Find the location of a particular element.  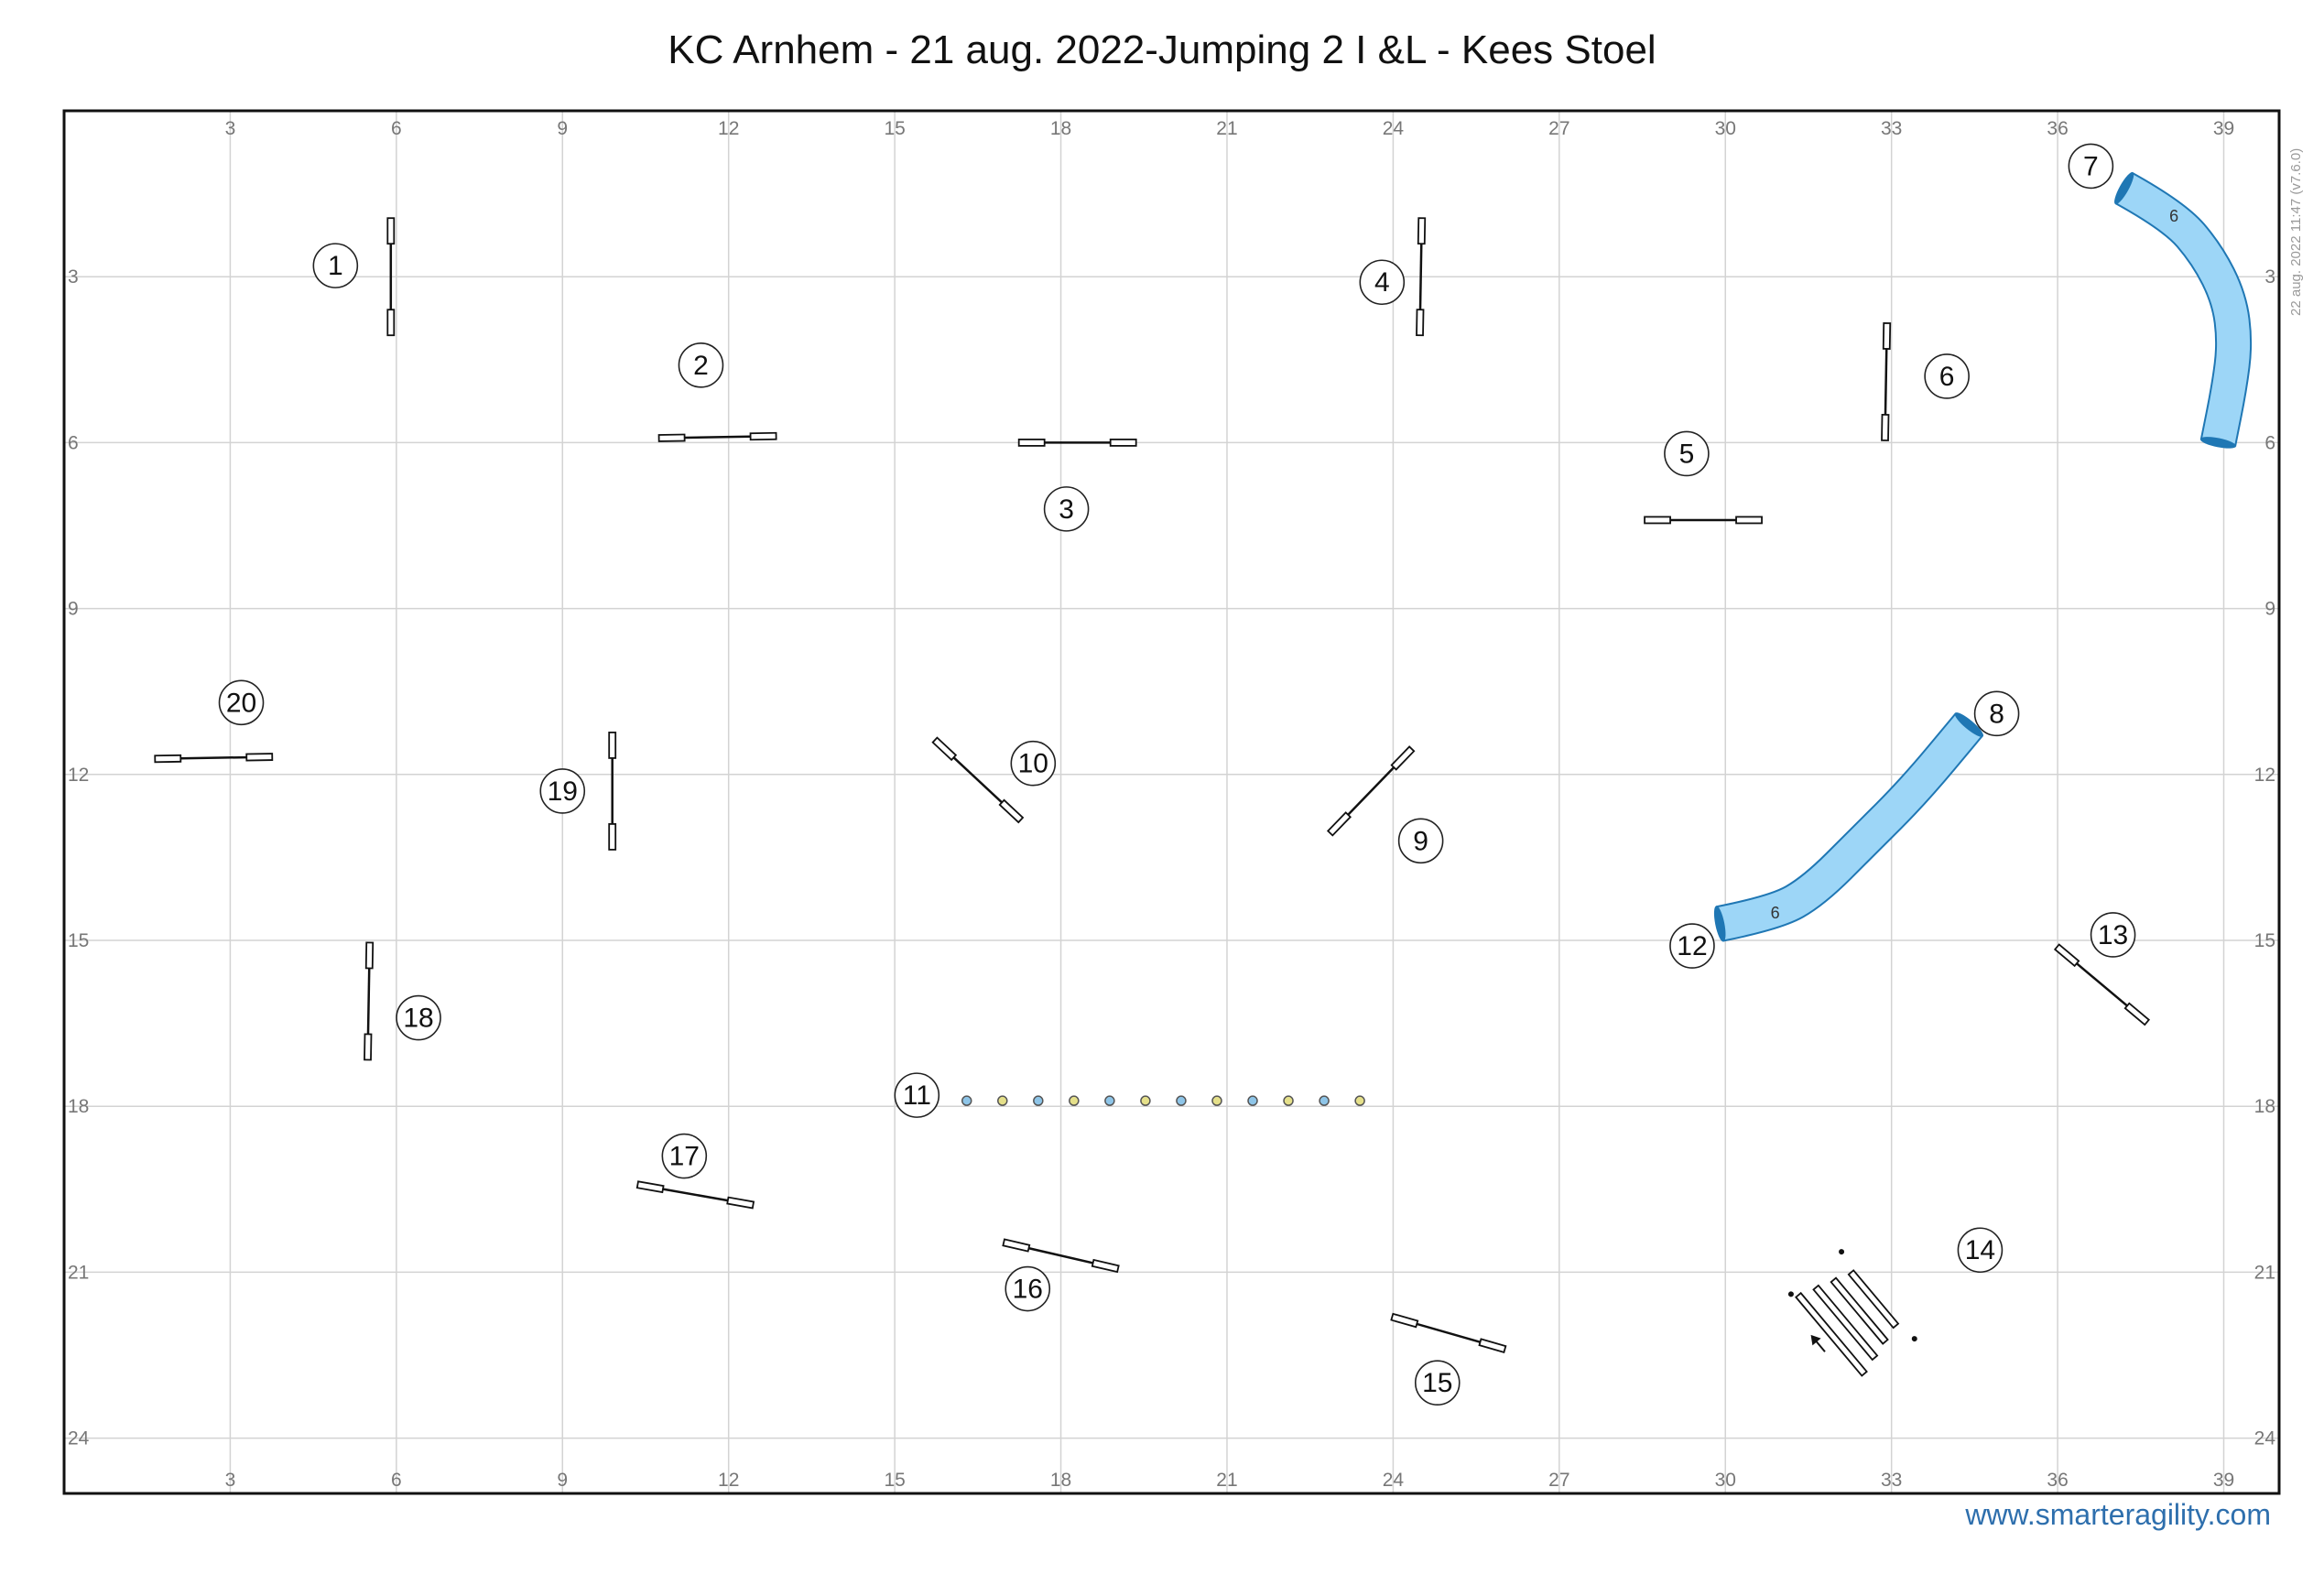

label-12: 12 is located at coordinates (1692, 946).